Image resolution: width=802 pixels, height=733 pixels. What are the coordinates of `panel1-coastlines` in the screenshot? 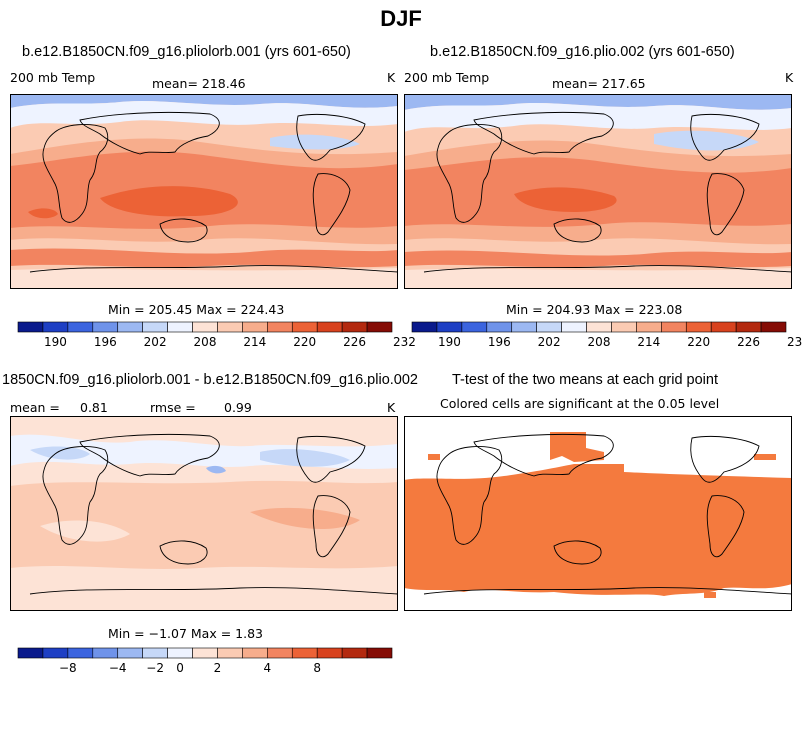 It's located at (213, 192).